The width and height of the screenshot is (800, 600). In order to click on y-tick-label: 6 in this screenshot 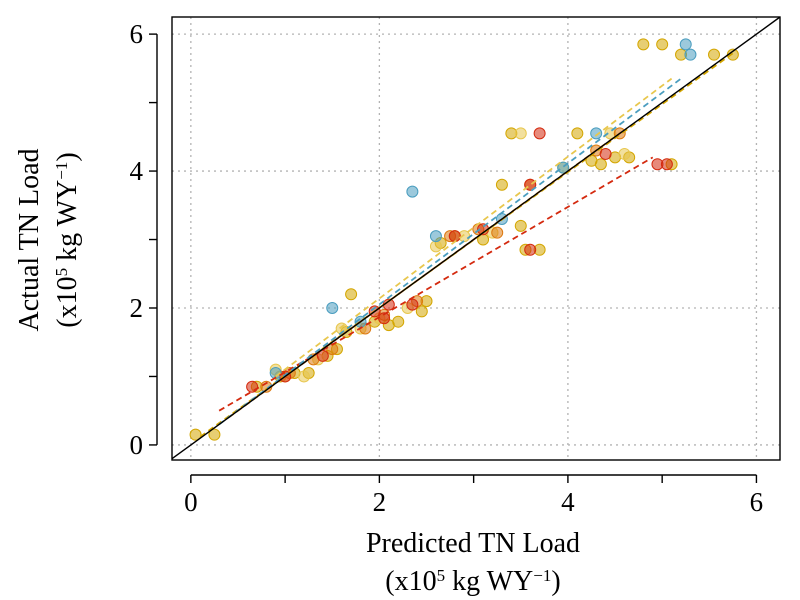, I will do `click(137, 34)`.